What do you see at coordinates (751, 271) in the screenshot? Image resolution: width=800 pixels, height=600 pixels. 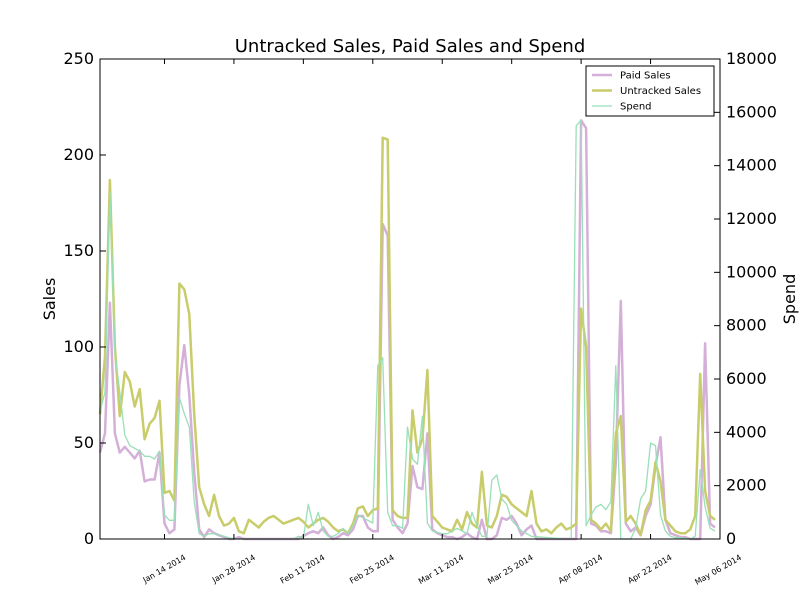 I see `y2-tick-label: 10000` at bounding box center [751, 271].